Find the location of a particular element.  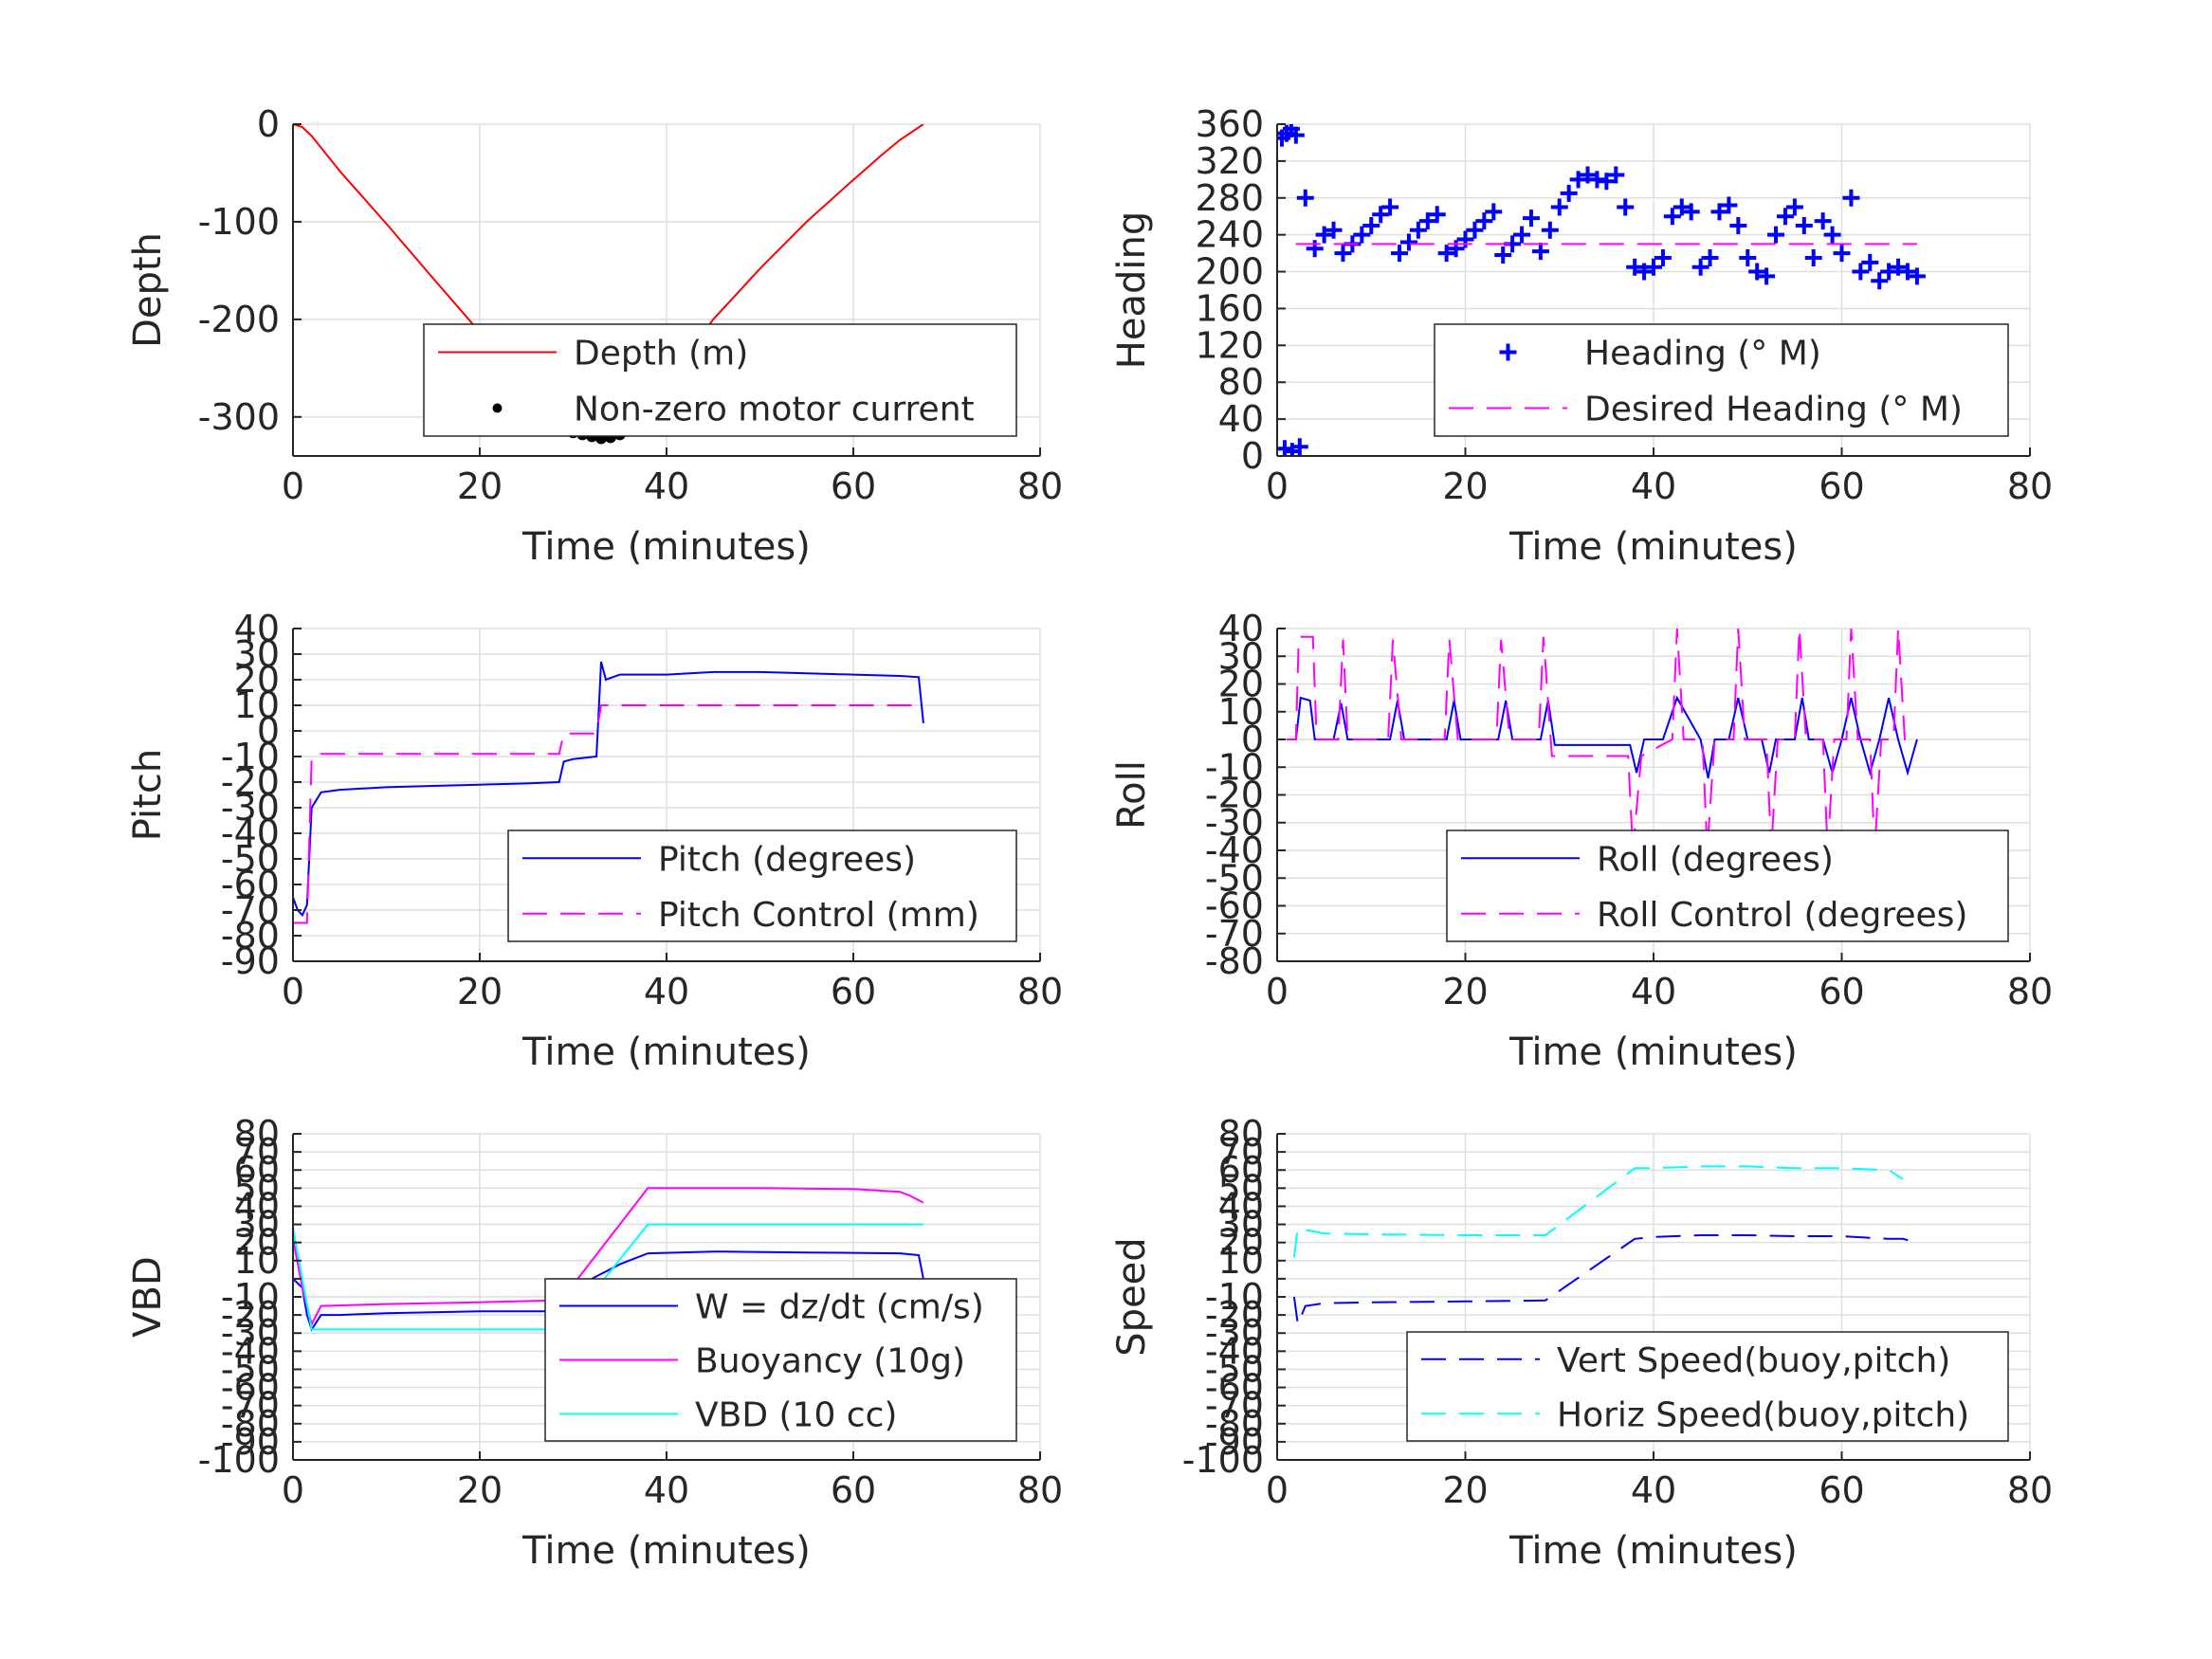

y-tick-label: -100 is located at coordinates (239, 222).